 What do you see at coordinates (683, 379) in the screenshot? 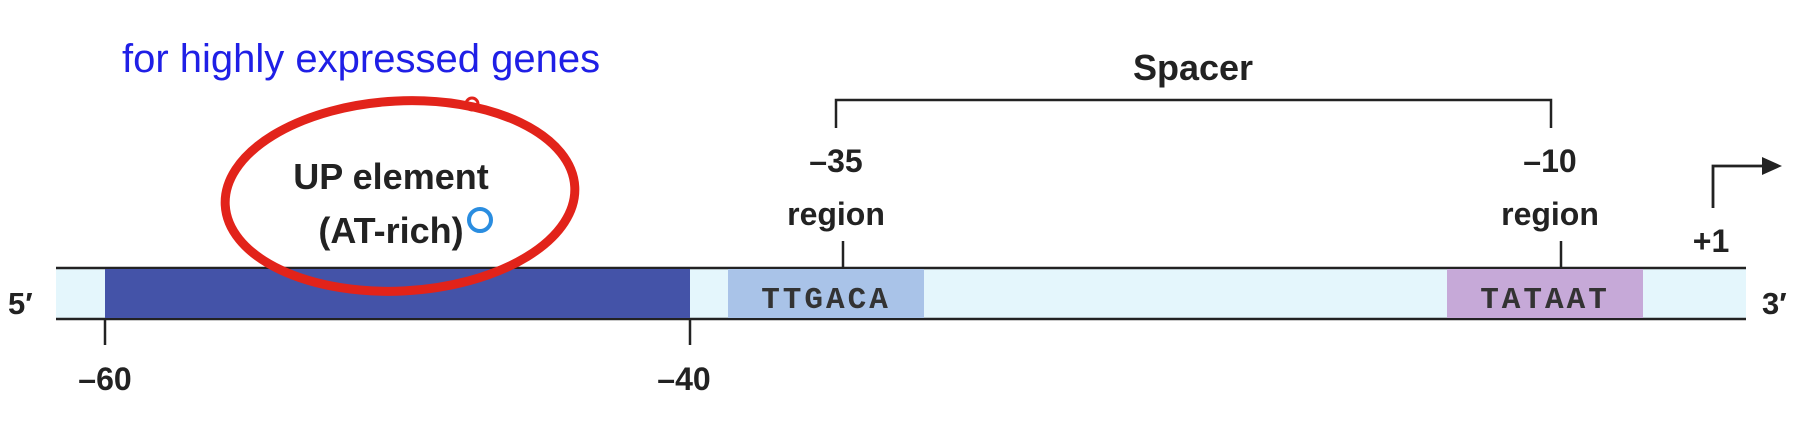
I see `position-minus-40: –40` at bounding box center [683, 379].